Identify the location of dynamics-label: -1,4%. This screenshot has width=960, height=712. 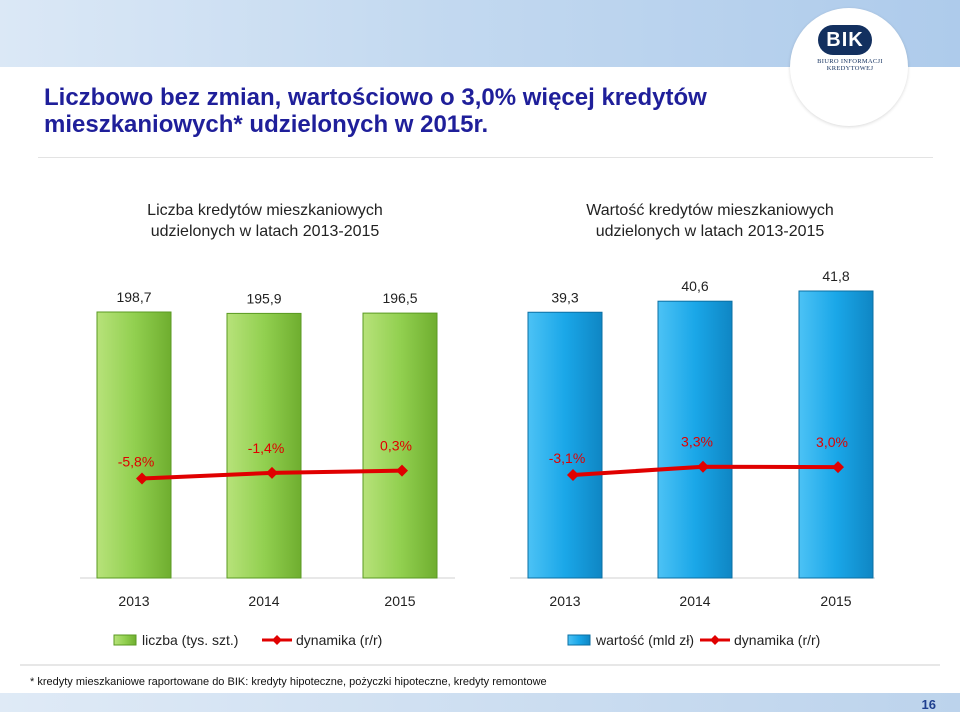
(266, 448).